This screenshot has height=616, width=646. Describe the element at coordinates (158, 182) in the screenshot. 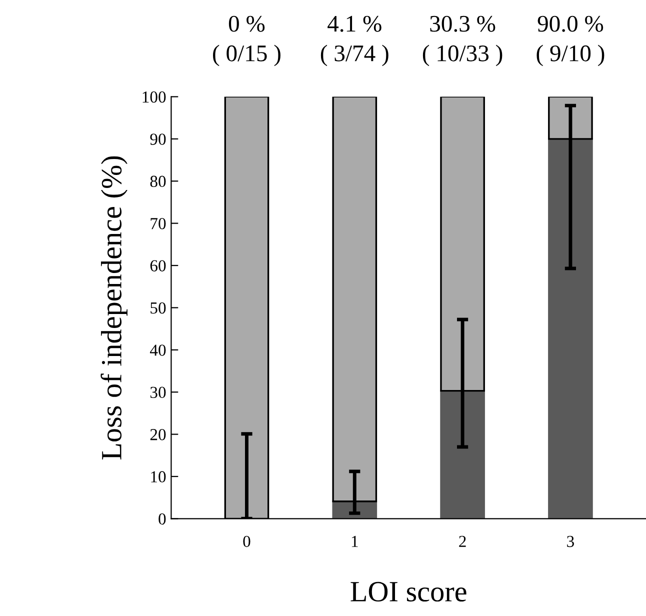

I see `y-tick-label: 80` at that location.